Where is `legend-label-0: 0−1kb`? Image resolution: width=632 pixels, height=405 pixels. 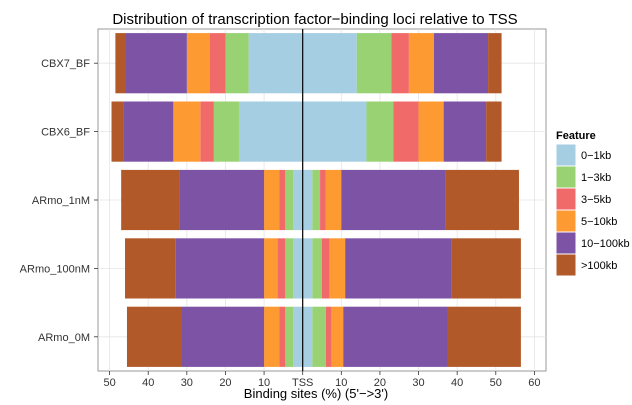 legend-label-0: 0−1kb is located at coordinates (596, 156).